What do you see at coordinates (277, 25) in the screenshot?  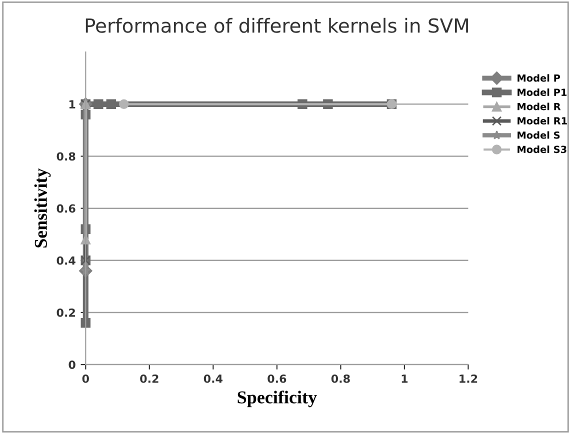 I see `chart-title: Performance of different kernels in SVM` at bounding box center [277, 25].